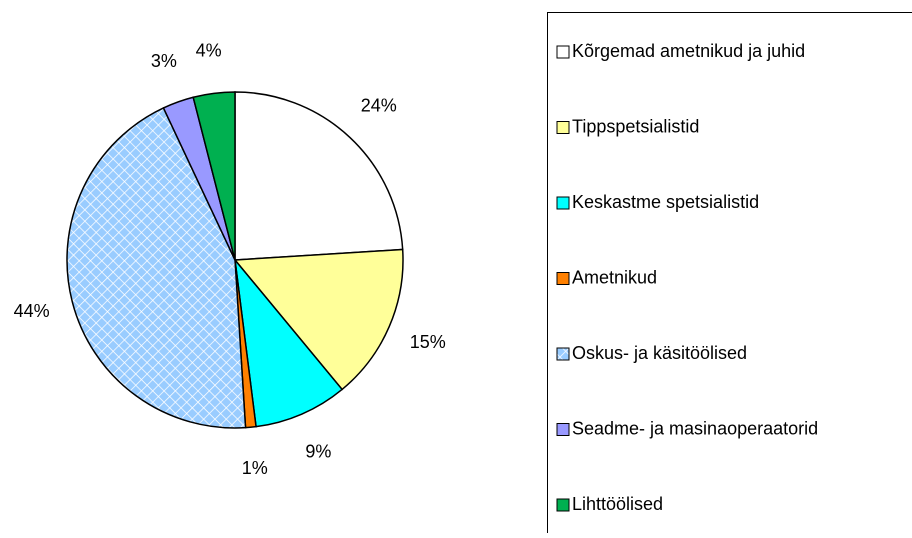 The height and width of the screenshot is (538, 912). I want to click on legend-label: Lihttöölised, so click(617, 504).